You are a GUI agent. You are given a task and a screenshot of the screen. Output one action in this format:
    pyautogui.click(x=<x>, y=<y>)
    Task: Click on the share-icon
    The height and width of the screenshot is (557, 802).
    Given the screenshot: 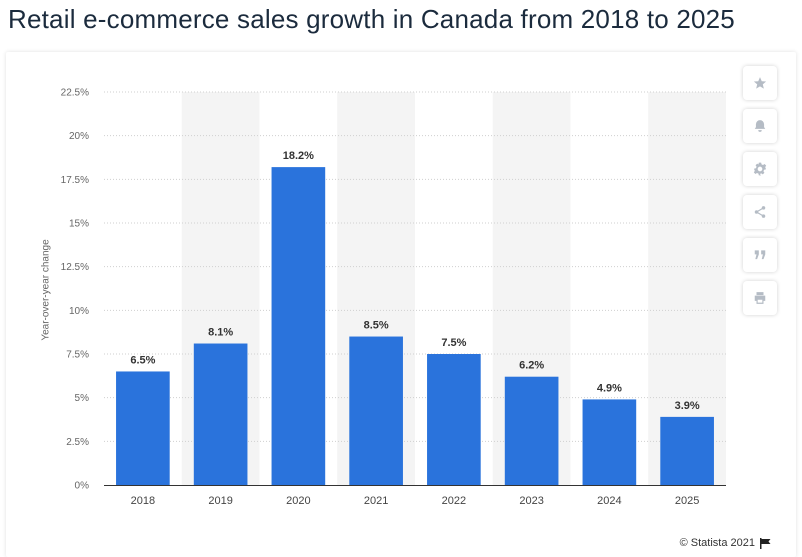 What is the action you would take?
    pyautogui.click(x=760, y=212)
    